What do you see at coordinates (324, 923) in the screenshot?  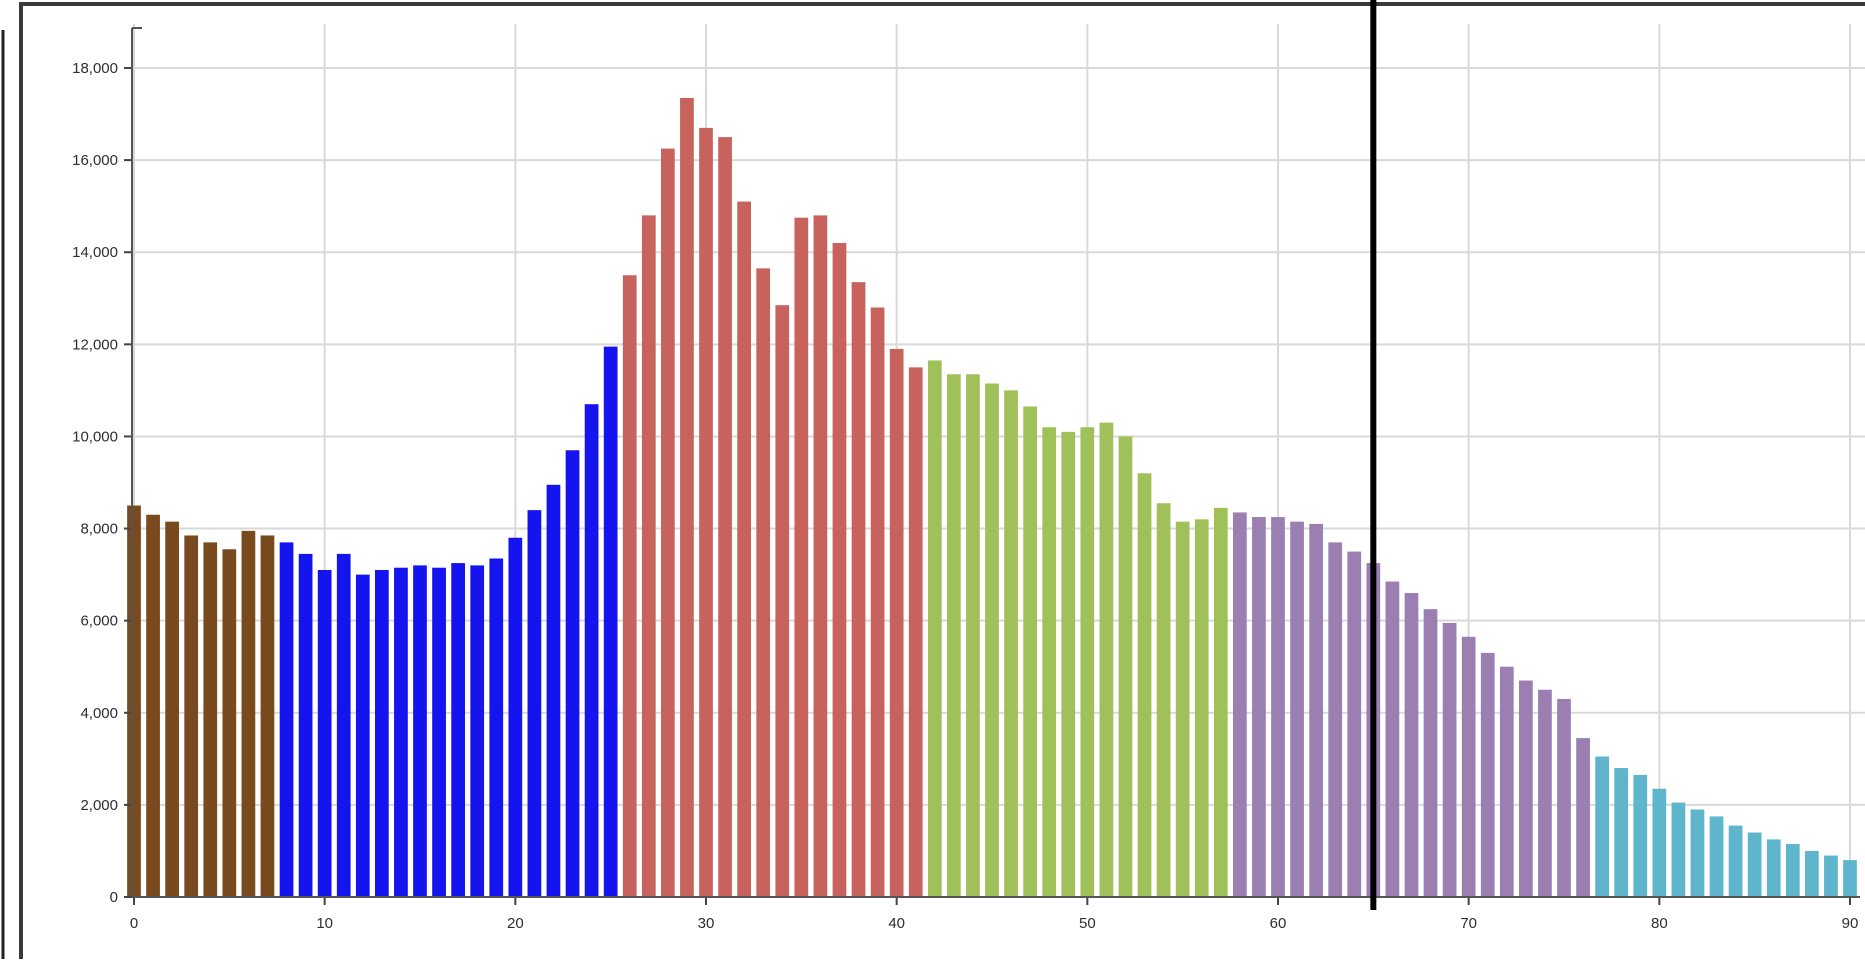 I see `x-tick-label: 10` at bounding box center [324, 923].